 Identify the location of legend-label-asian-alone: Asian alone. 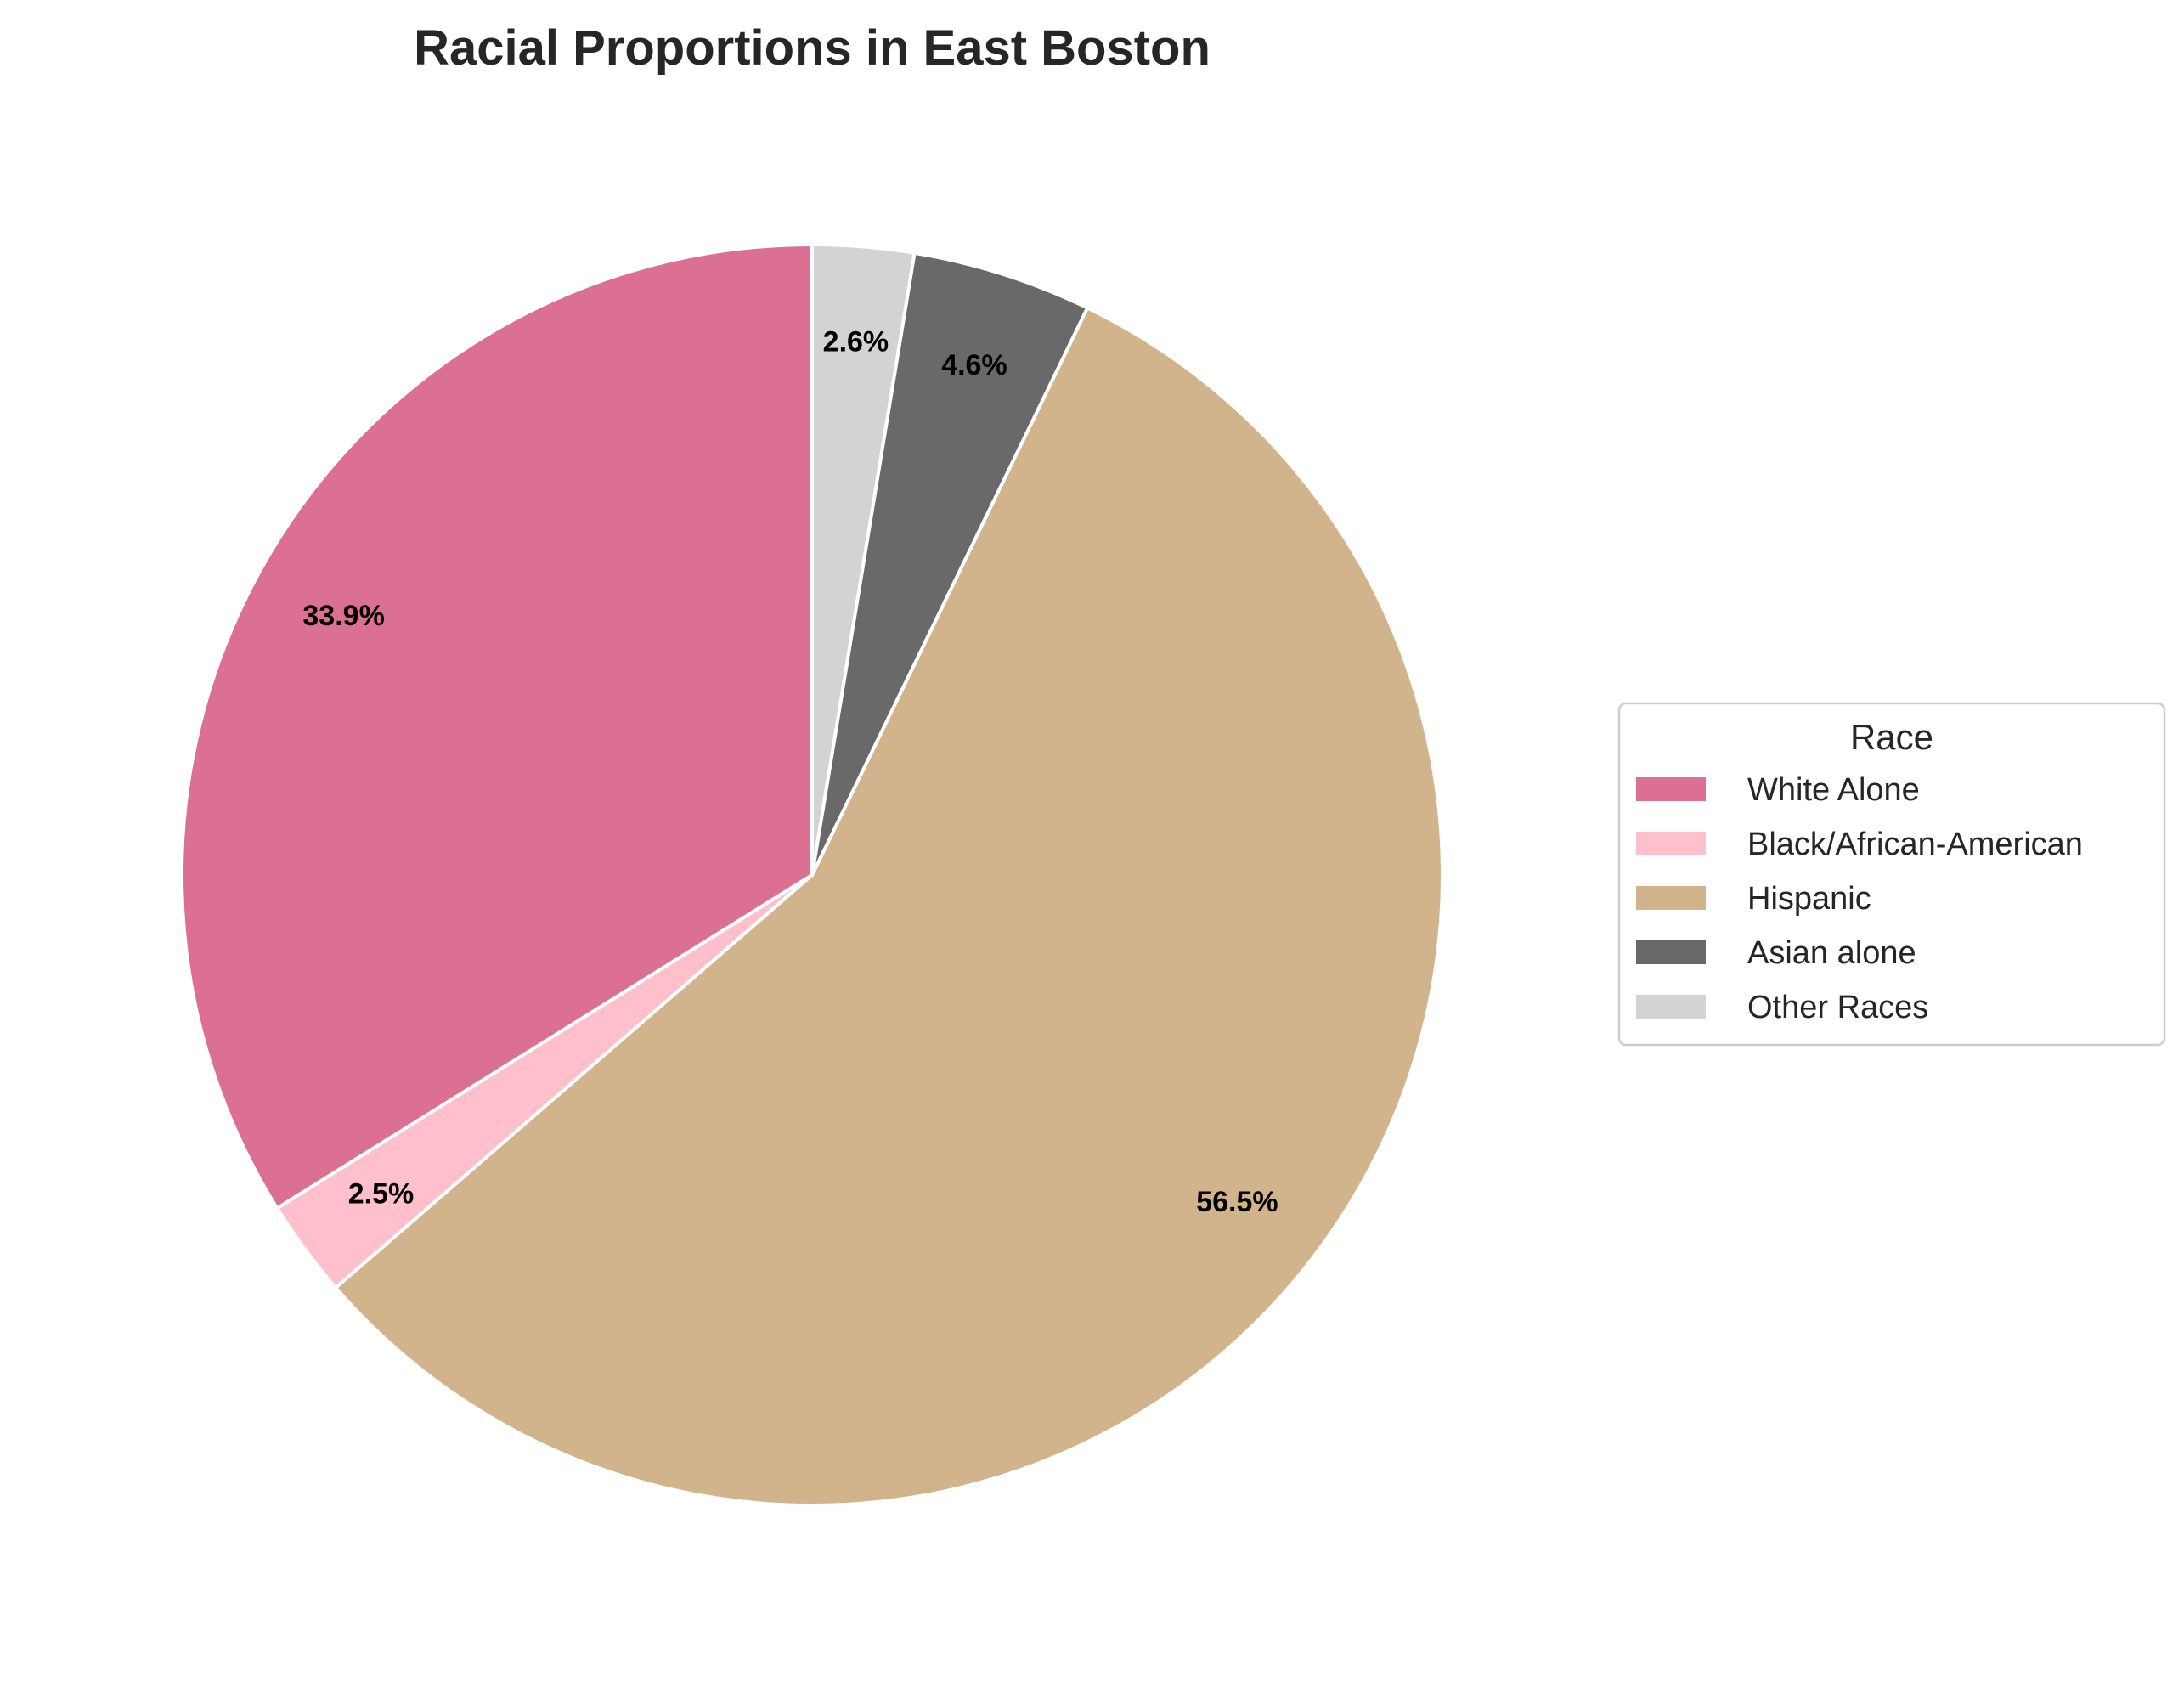
(1831, 953).